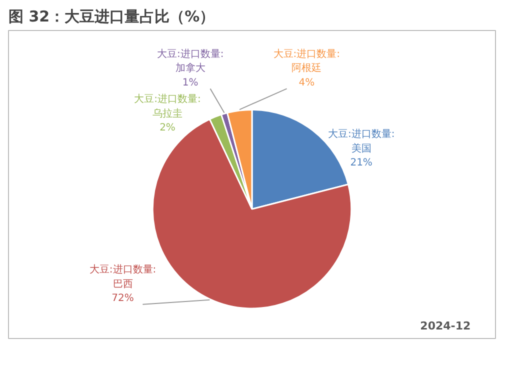 The width and height of the screenshot is (507, 378). What do you see at coordinates (122, 277) in the screenshot?
I see `slice-label: 大豆:进口数量:巴西` at bounding box center [122, 277].